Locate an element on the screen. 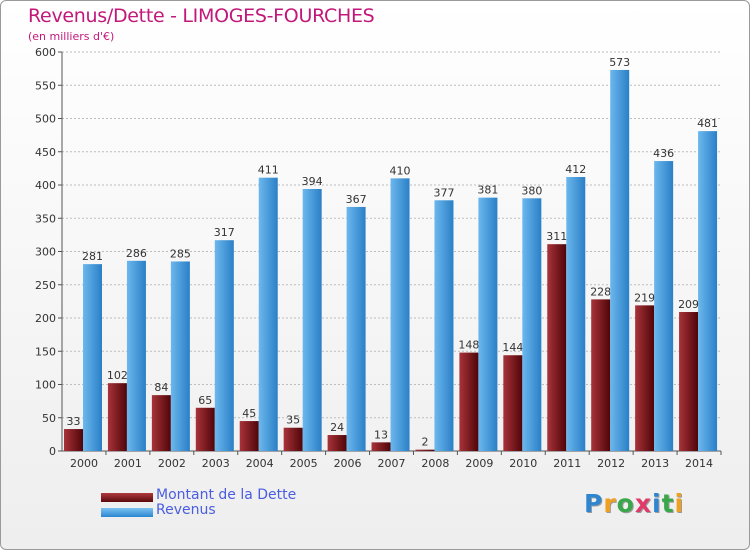 The width and height of the screenshot is (750, 550). y-tick-label: 600 is located at coordinates (45, 52).